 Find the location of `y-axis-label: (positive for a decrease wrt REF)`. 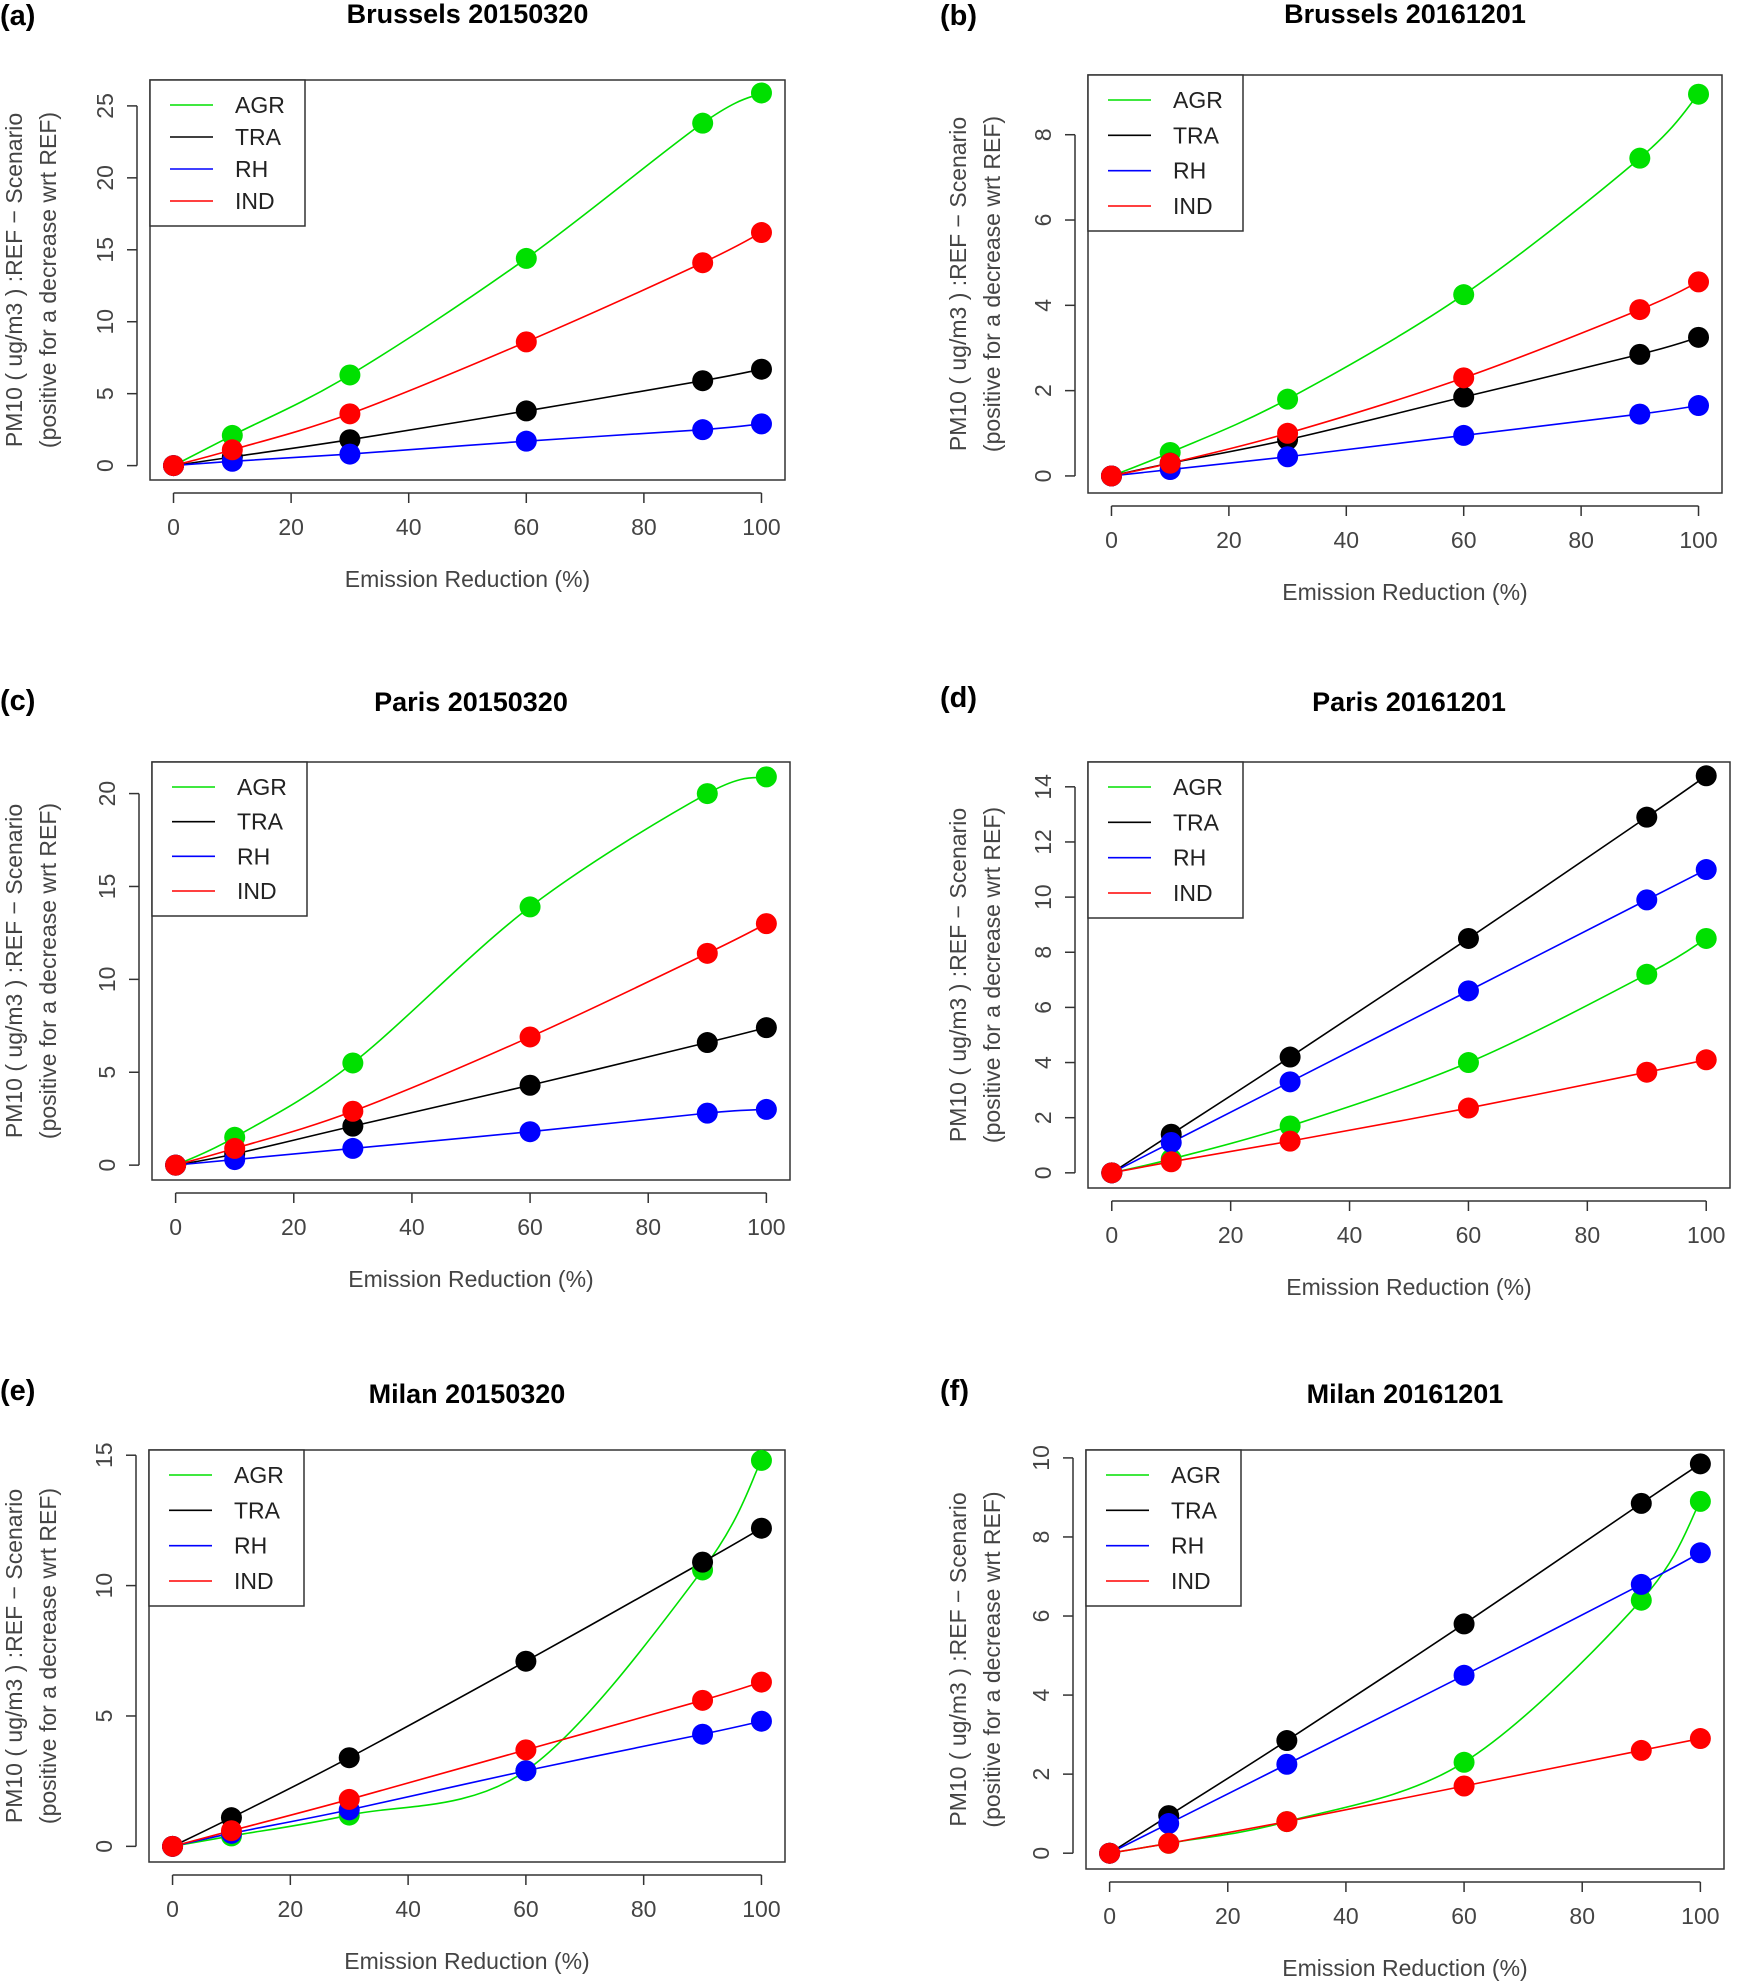

y-axis-label: (positive for a decrease wrt REF) is located at coordinates (48, 1656).